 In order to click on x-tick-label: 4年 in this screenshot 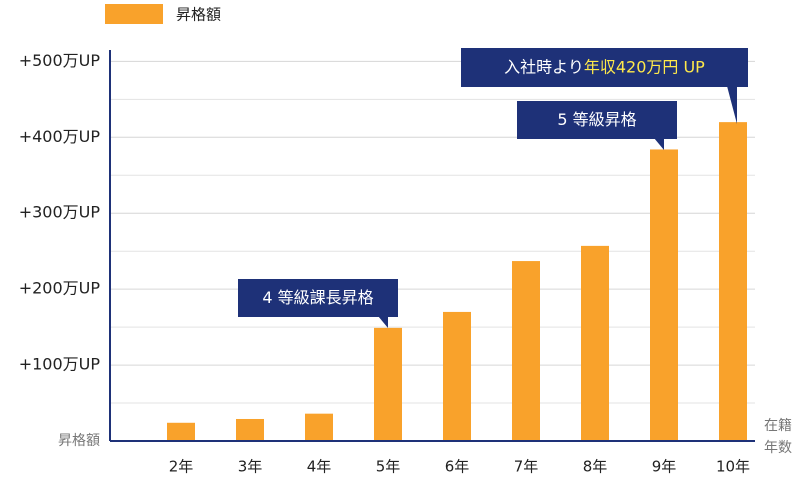, I will do `click(319, 467)`.